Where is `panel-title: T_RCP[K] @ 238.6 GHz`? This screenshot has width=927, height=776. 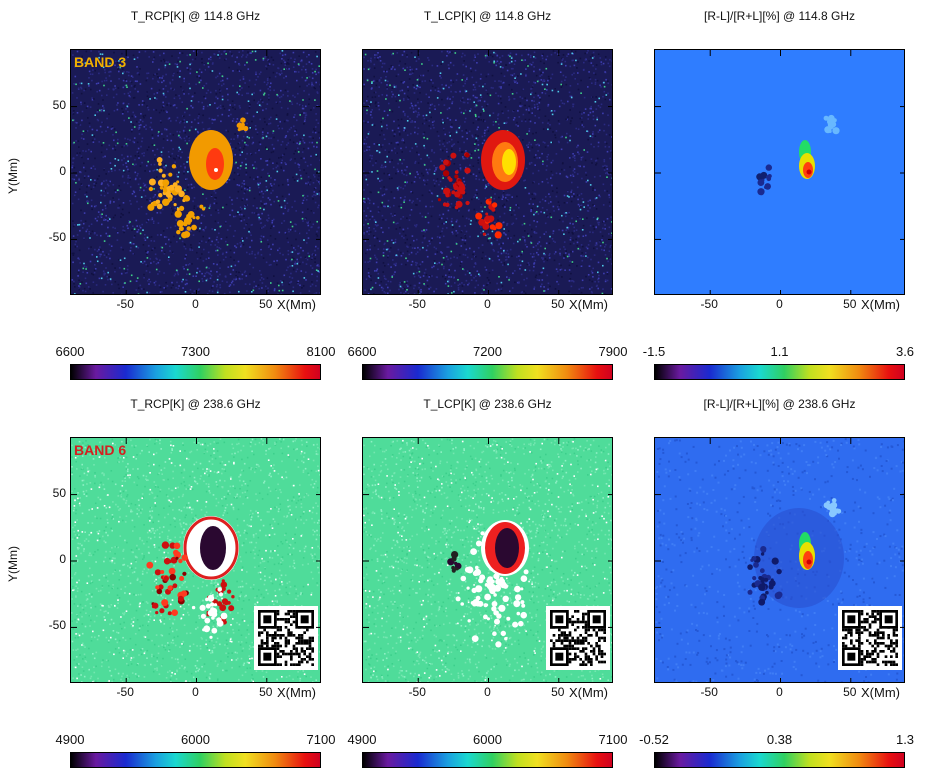
panel-title: T_RCP[K] @ 238.6 GHz is located at coordinates (195, 404).